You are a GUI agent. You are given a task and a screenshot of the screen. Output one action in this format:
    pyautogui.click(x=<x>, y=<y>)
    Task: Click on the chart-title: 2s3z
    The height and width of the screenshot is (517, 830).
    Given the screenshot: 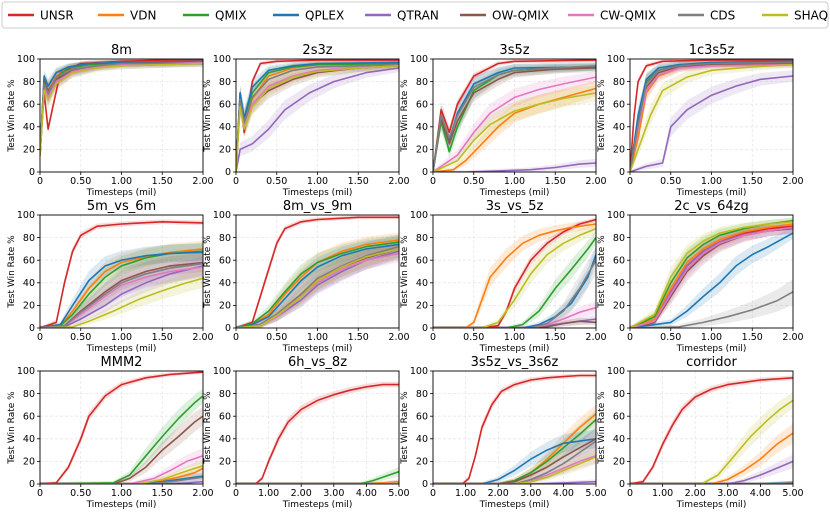 What is the action you would take?
    pyautogui.click(x=317, y=50)
    